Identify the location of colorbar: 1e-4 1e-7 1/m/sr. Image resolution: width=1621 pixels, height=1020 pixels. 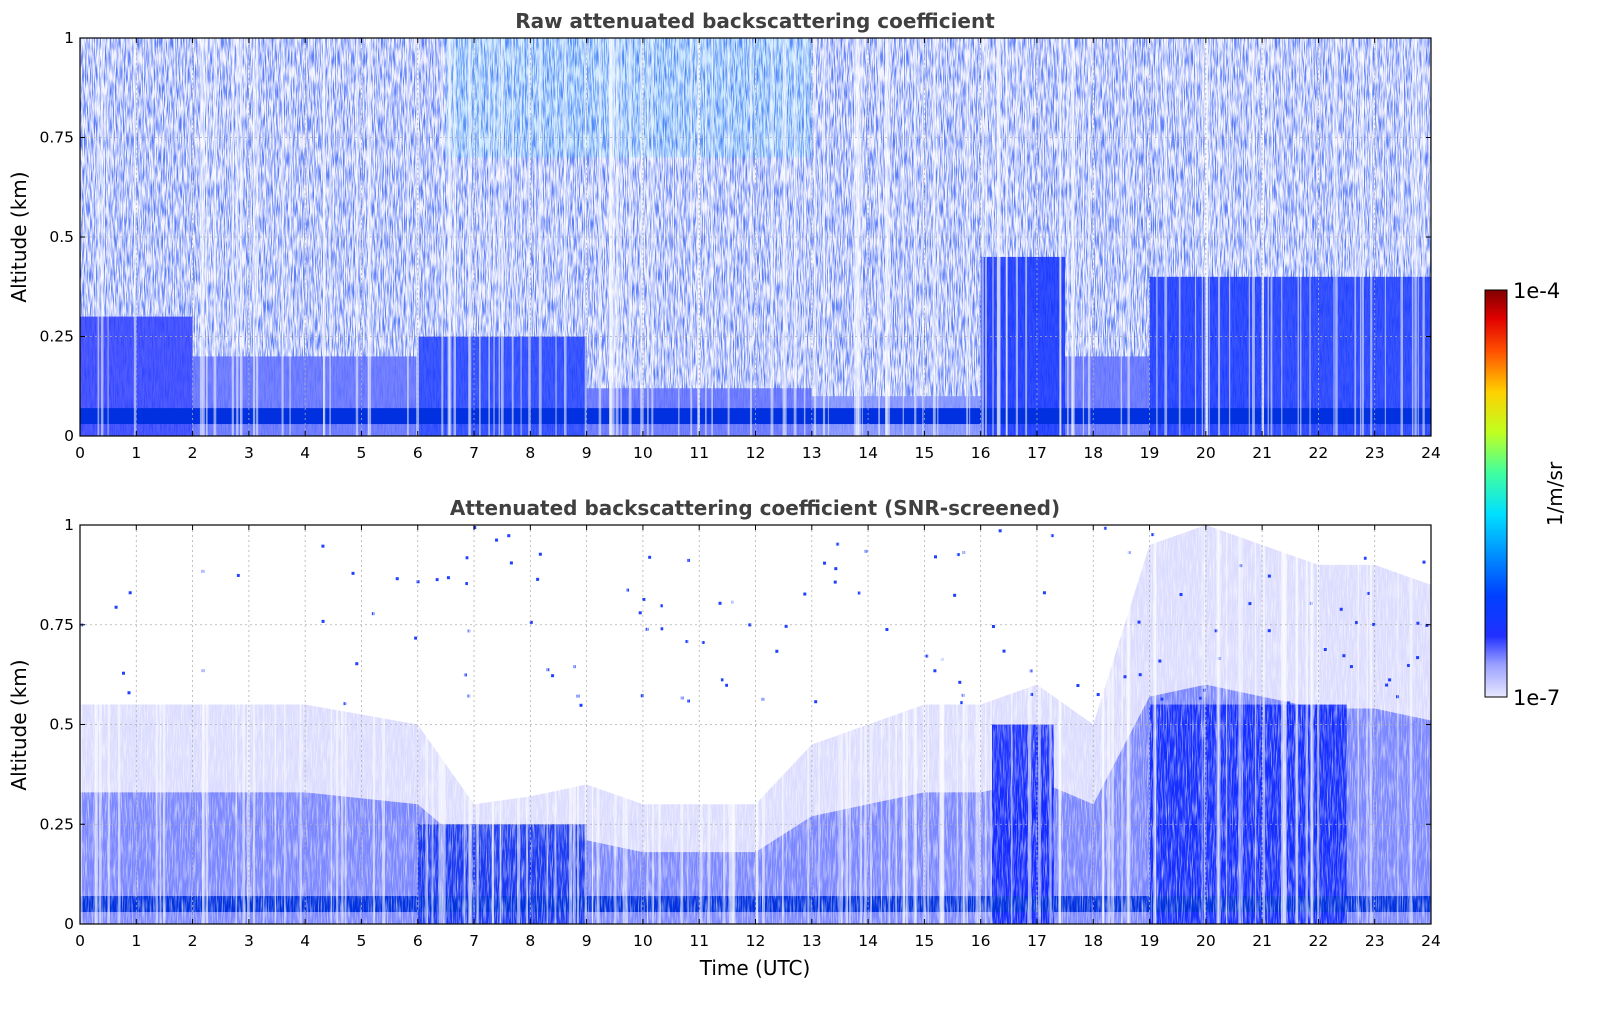
(1525, 494).